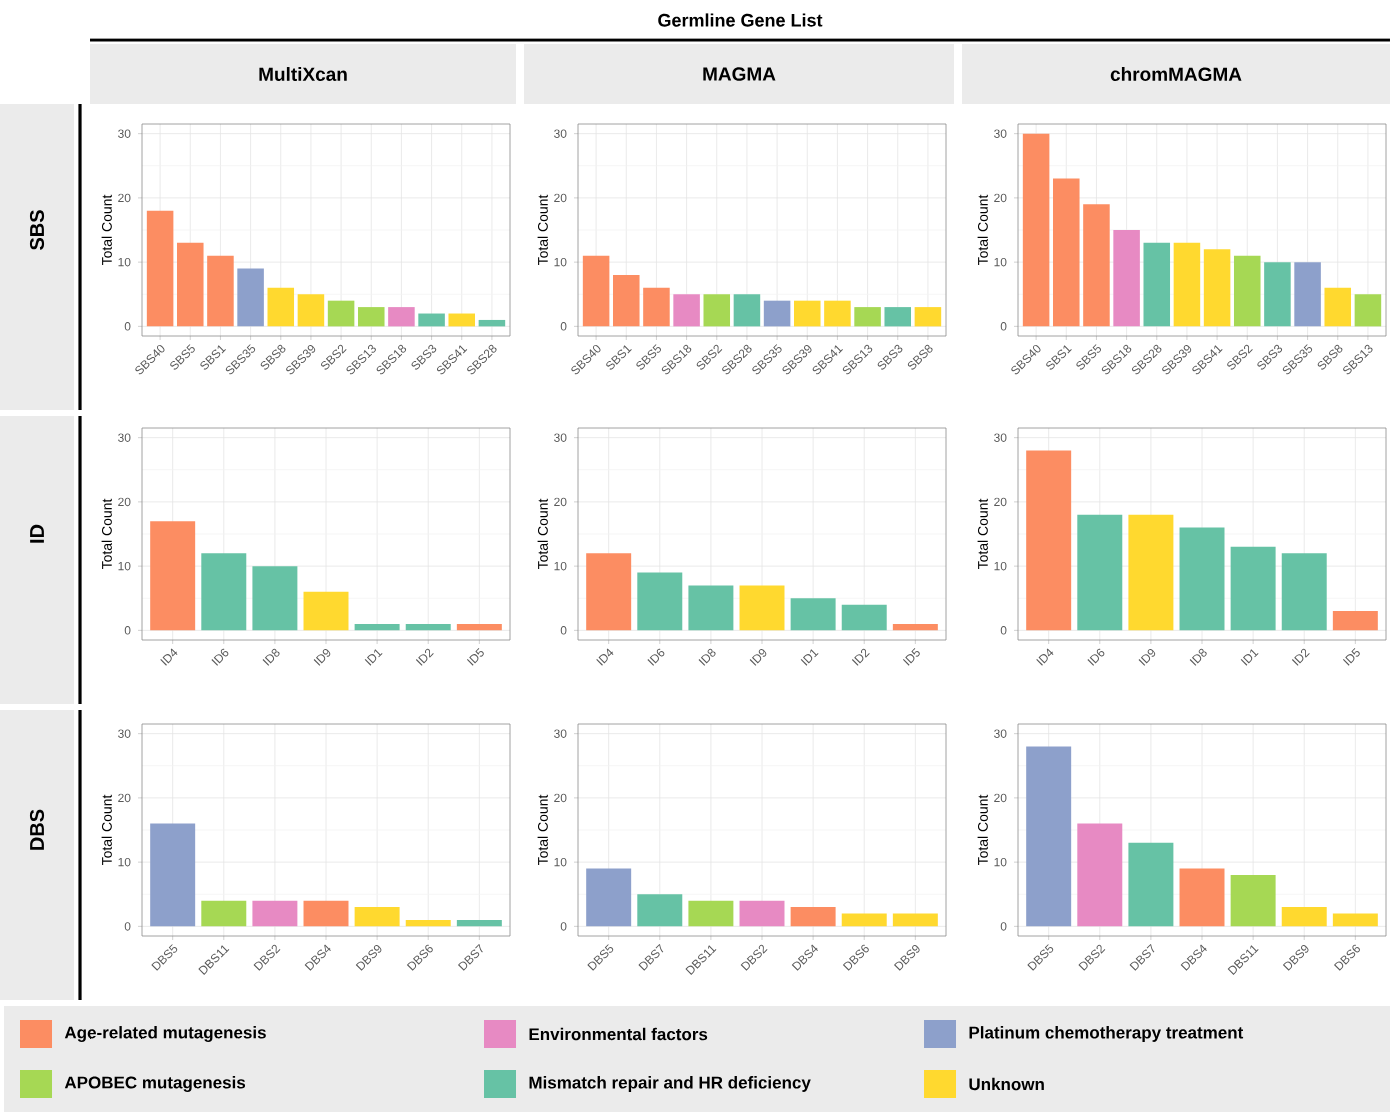 This screenshot has width=1390, height=1116. Describe the element at coordinates (740, 20) in the screenshot. I see `text: Germline Gene List` at that location.